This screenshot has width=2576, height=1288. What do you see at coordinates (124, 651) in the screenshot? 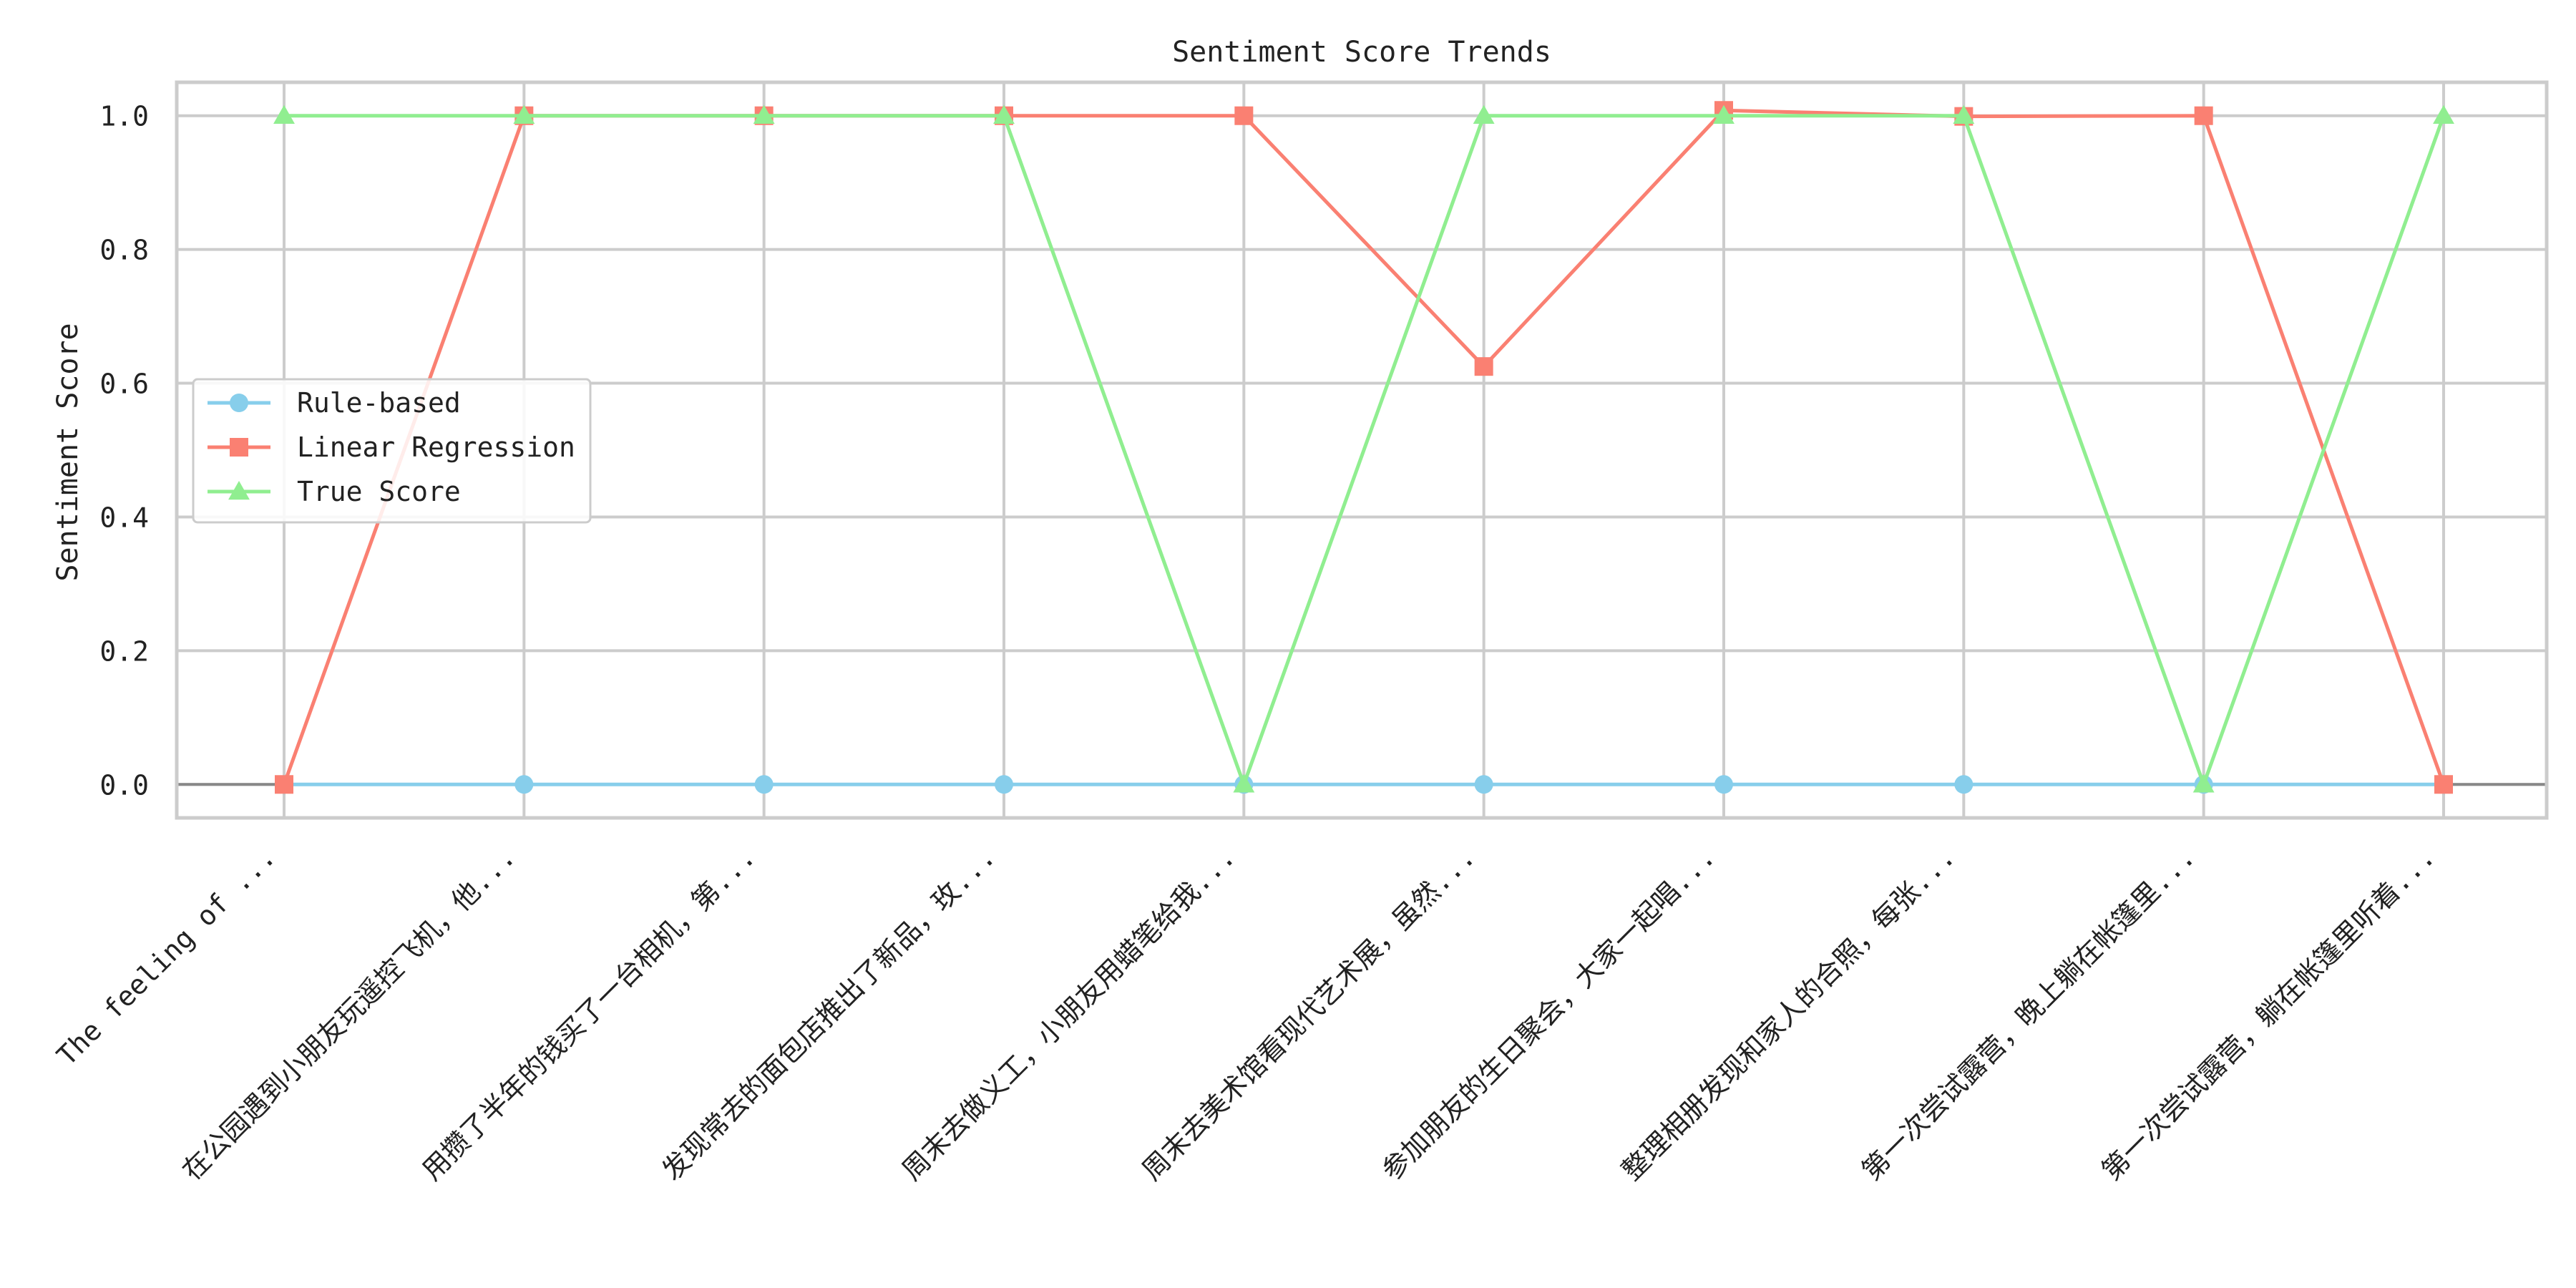
I see `y-tick-label: 0.2` at bounding box center [124, 651].